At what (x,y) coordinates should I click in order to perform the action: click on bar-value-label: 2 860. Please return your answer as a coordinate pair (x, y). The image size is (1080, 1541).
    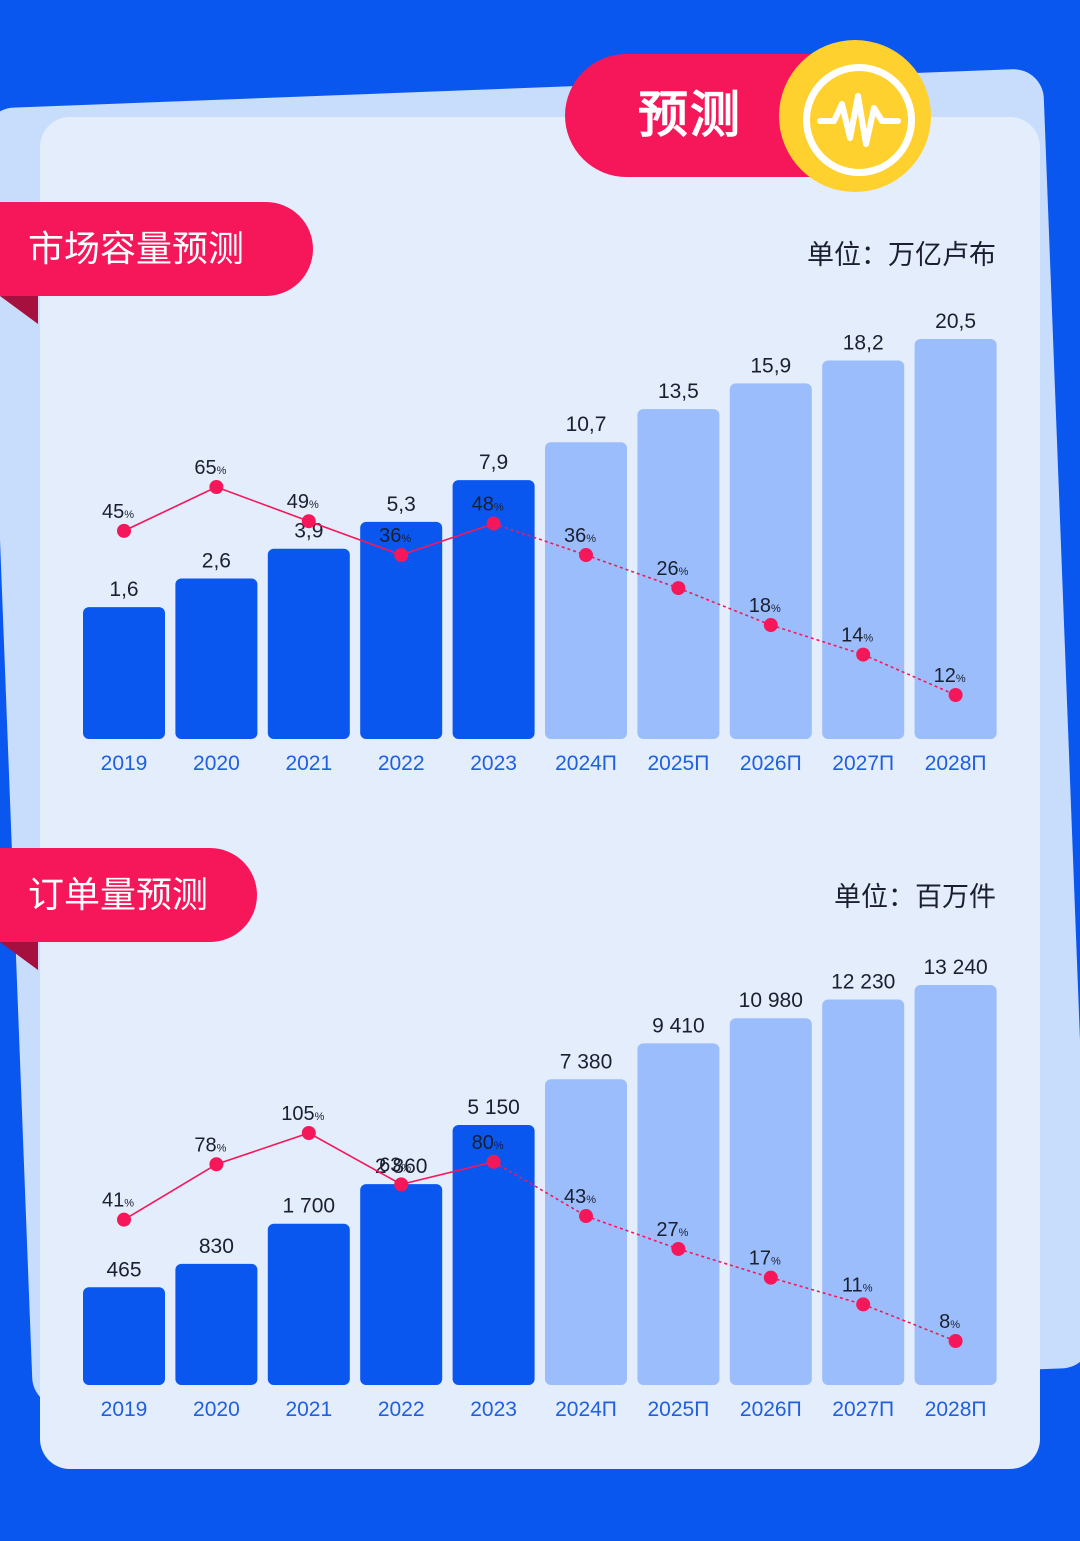
    Looking at the image, I should click on (401, 1166).